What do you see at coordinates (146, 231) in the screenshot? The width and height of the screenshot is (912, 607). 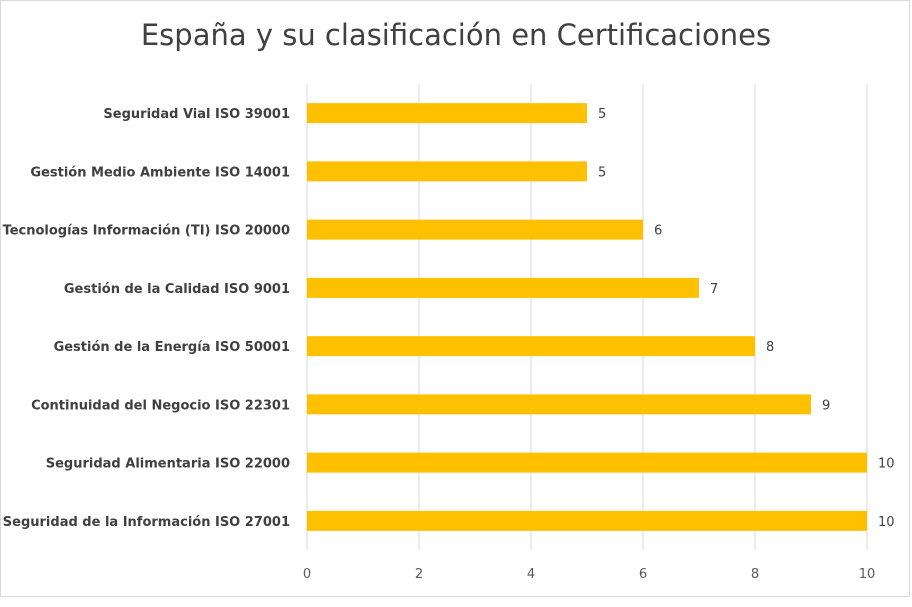 I see `category-label: Tecnologías Información (TI) ISO 20000` at bounding box center [146, 231].